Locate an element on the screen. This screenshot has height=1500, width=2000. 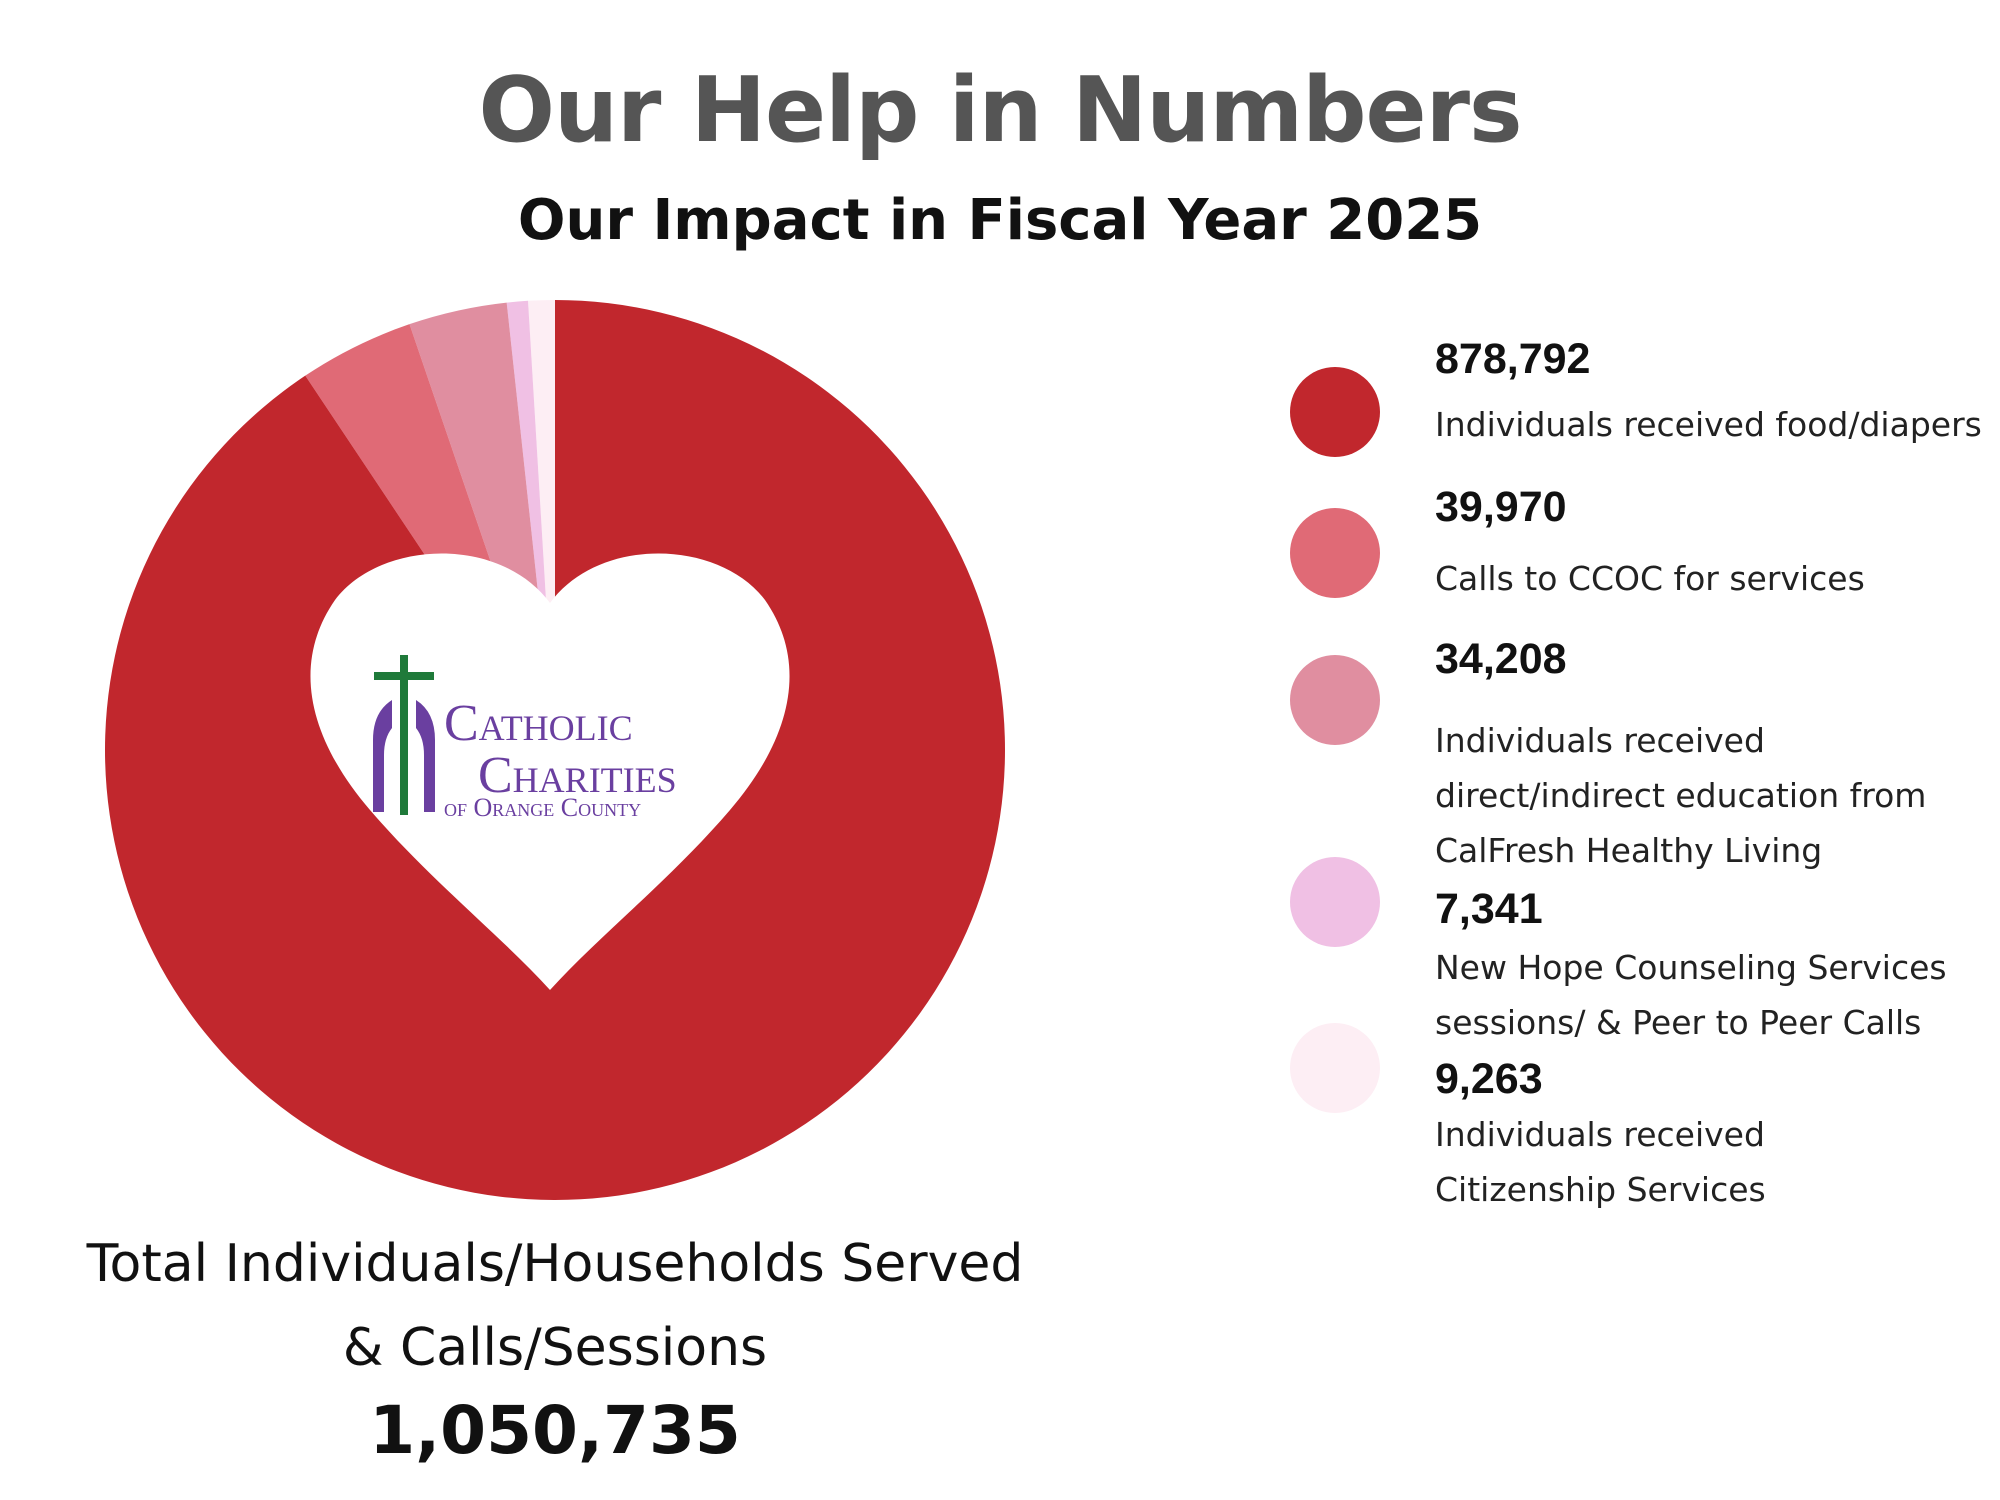
logo-line3: of Orange County is located at coordinates (542, 807).